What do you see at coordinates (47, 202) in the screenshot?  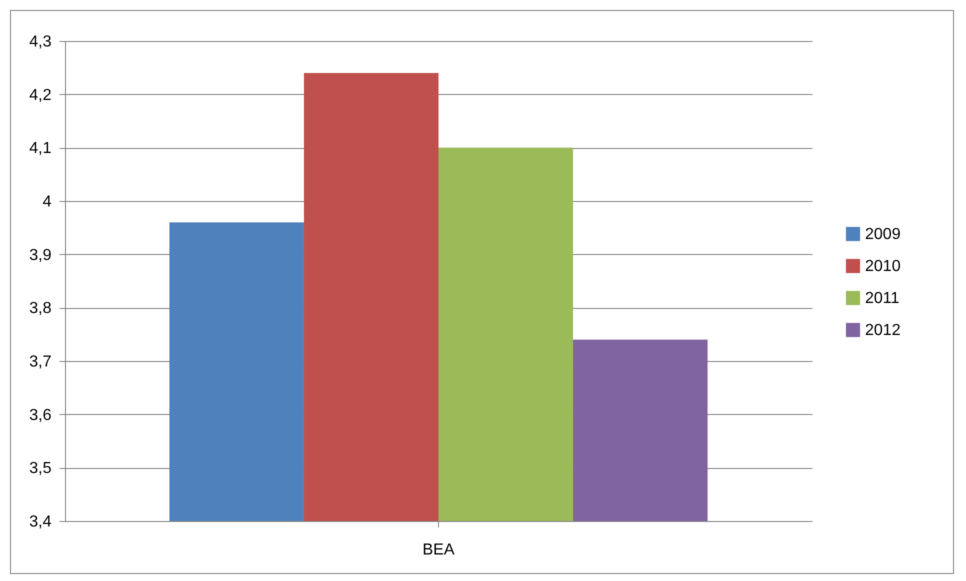 I see `y-tick-label: 4` at bounding box center [47, 202].